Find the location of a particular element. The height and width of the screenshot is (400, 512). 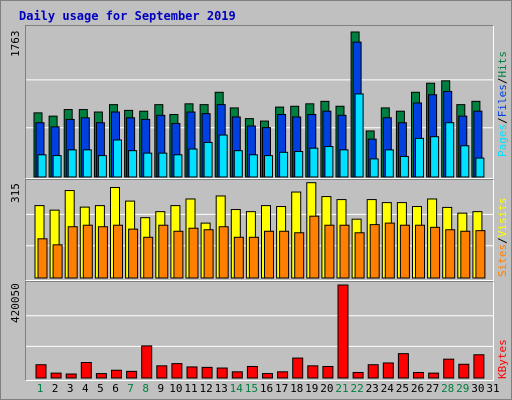

x-tick-label: 8 is located at coordinates (145, 388).